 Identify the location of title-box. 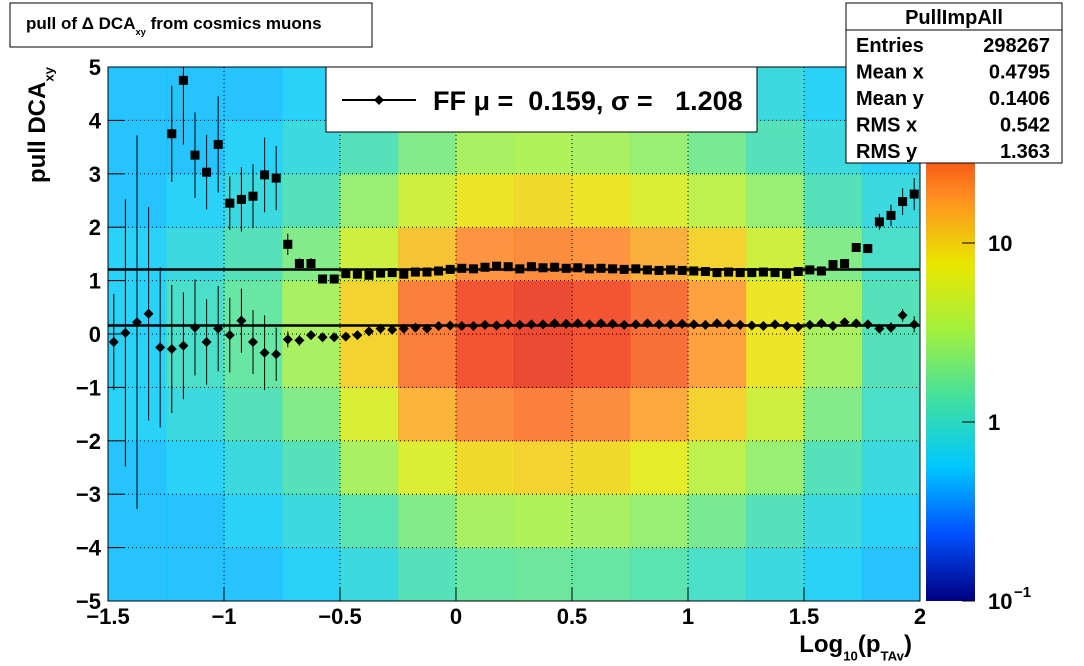
(191, 25).